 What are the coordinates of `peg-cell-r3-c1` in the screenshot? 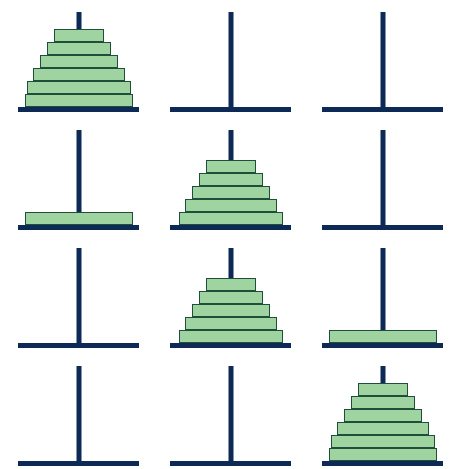 It's located at (78, 298).